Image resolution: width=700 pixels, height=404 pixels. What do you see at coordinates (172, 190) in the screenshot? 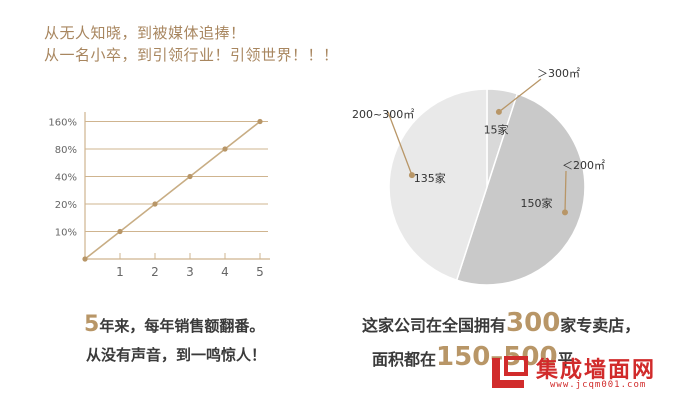
I see `series-line` at bounding box center [172, 190].